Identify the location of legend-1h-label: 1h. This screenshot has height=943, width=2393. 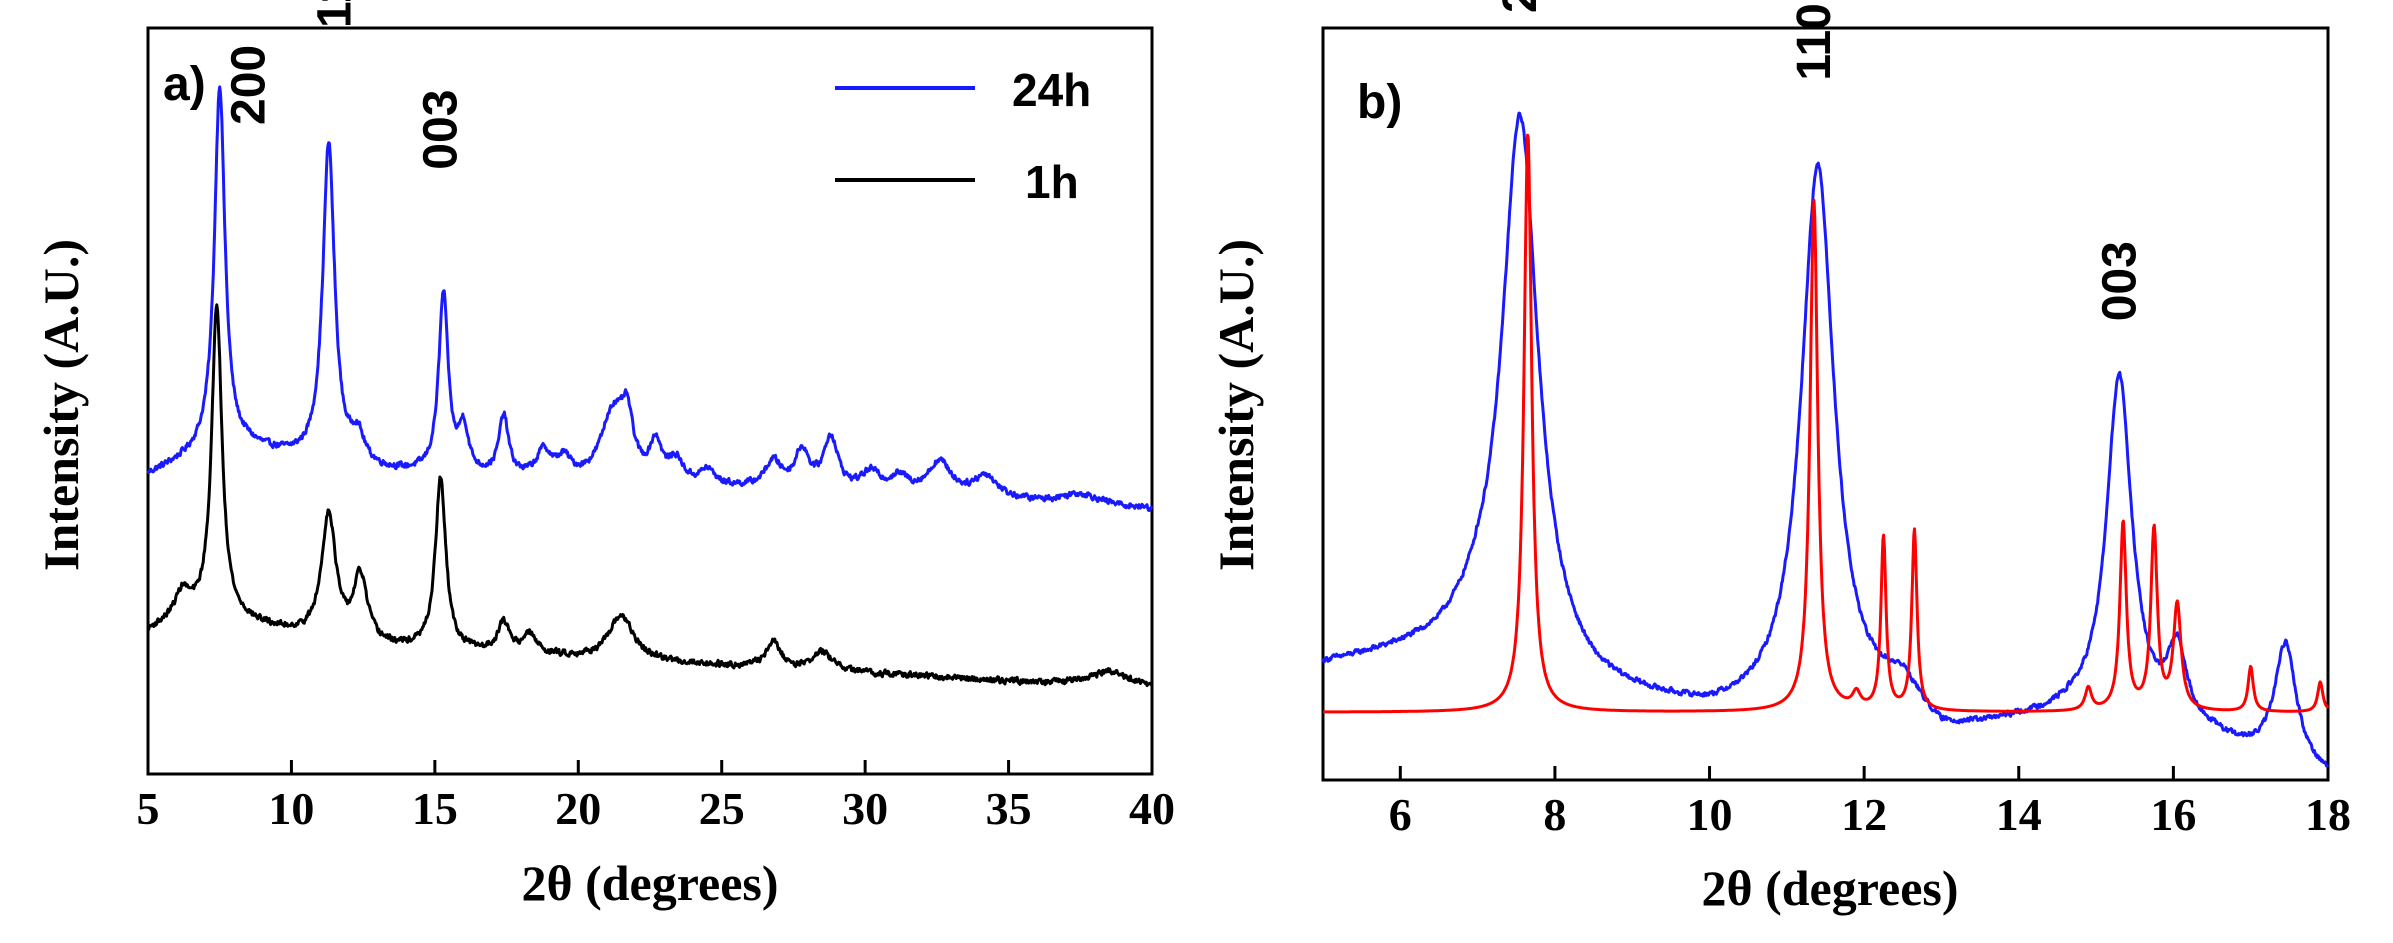
(1052, 182).